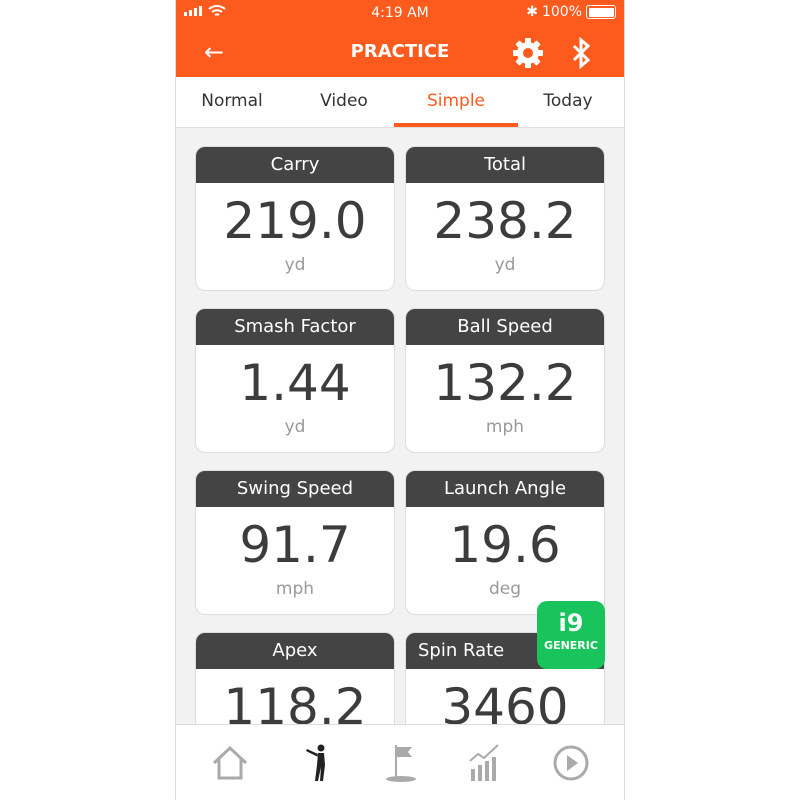 The height and width of the screenshot is (800, 800). I want to click on club-type: GENERIC, so click(571, 645).